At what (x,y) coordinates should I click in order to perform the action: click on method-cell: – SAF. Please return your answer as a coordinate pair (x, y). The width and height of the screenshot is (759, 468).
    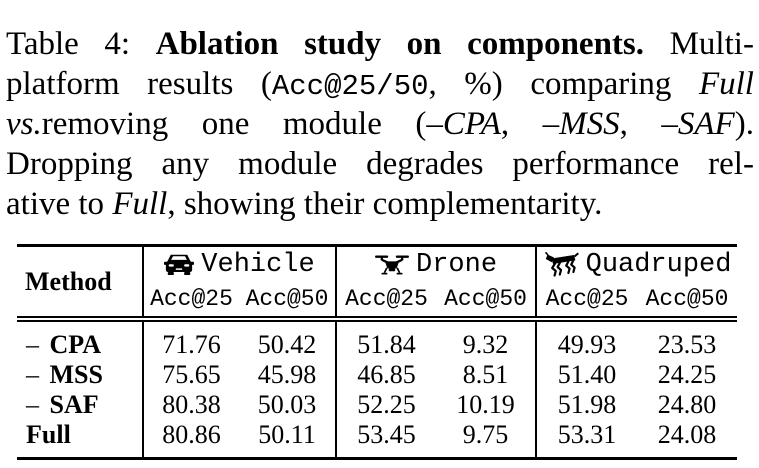
    Looking at the image, I should click on (80, 405).